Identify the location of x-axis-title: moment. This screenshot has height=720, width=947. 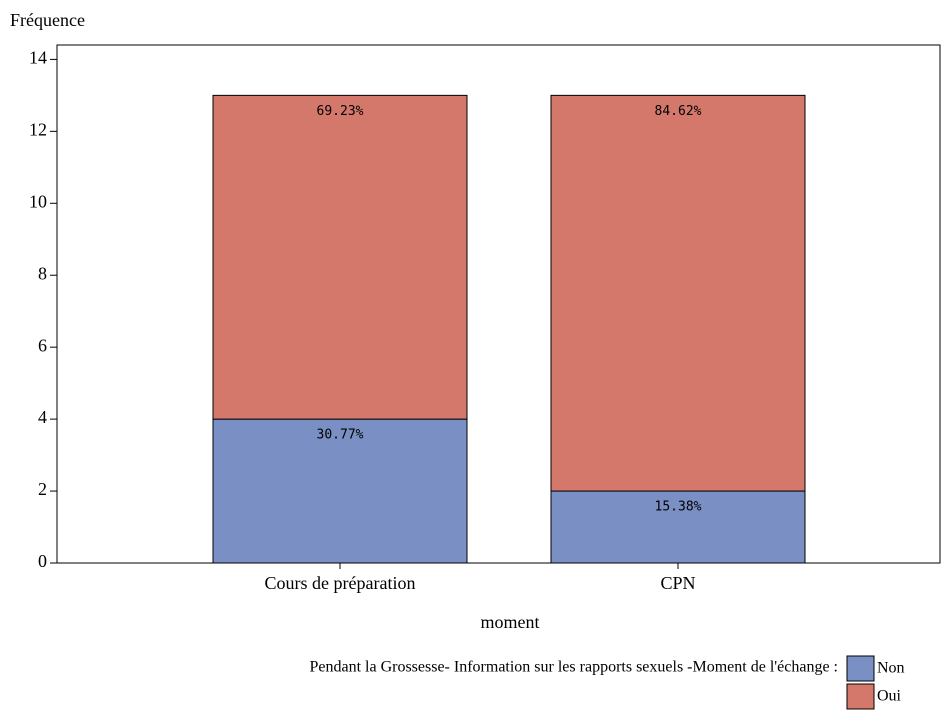
(510, 622).